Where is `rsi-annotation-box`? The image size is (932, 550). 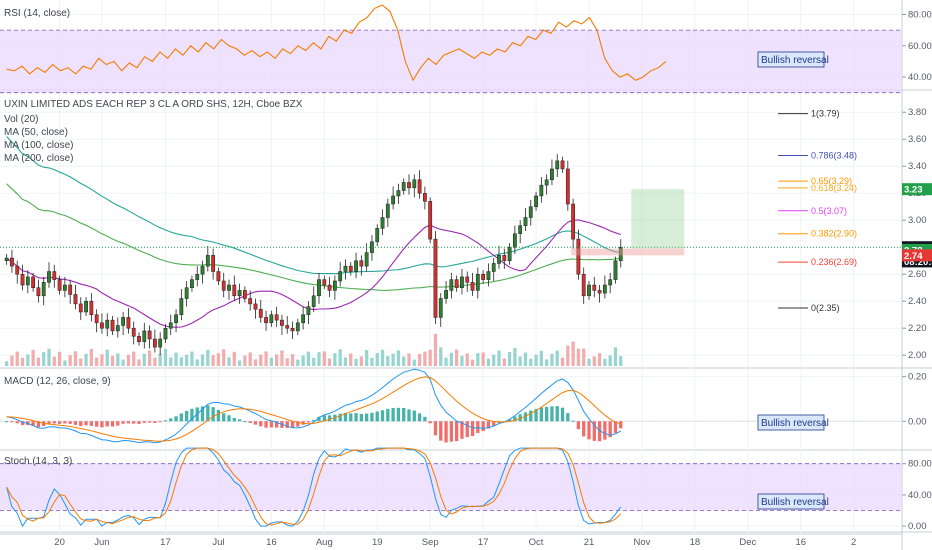
rsi-annotation-box is located at coordinates (791, 59).